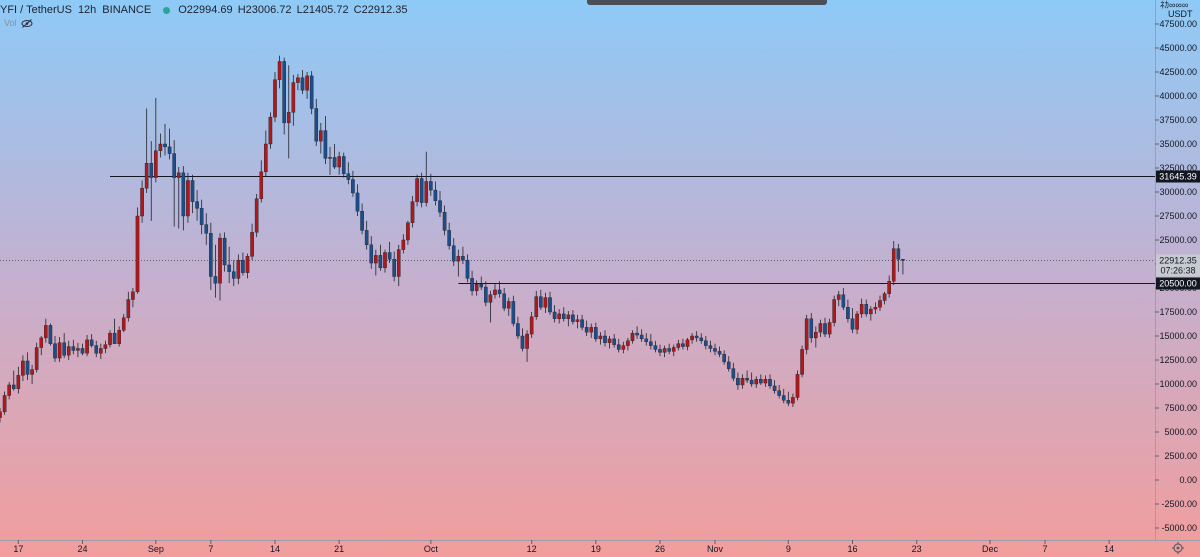 This screenshot has height=557, width=1200. What do you see at coordinates (707, 2) in the screenshot?
I see `top-handle-bar` at bounding box center [707, 2].